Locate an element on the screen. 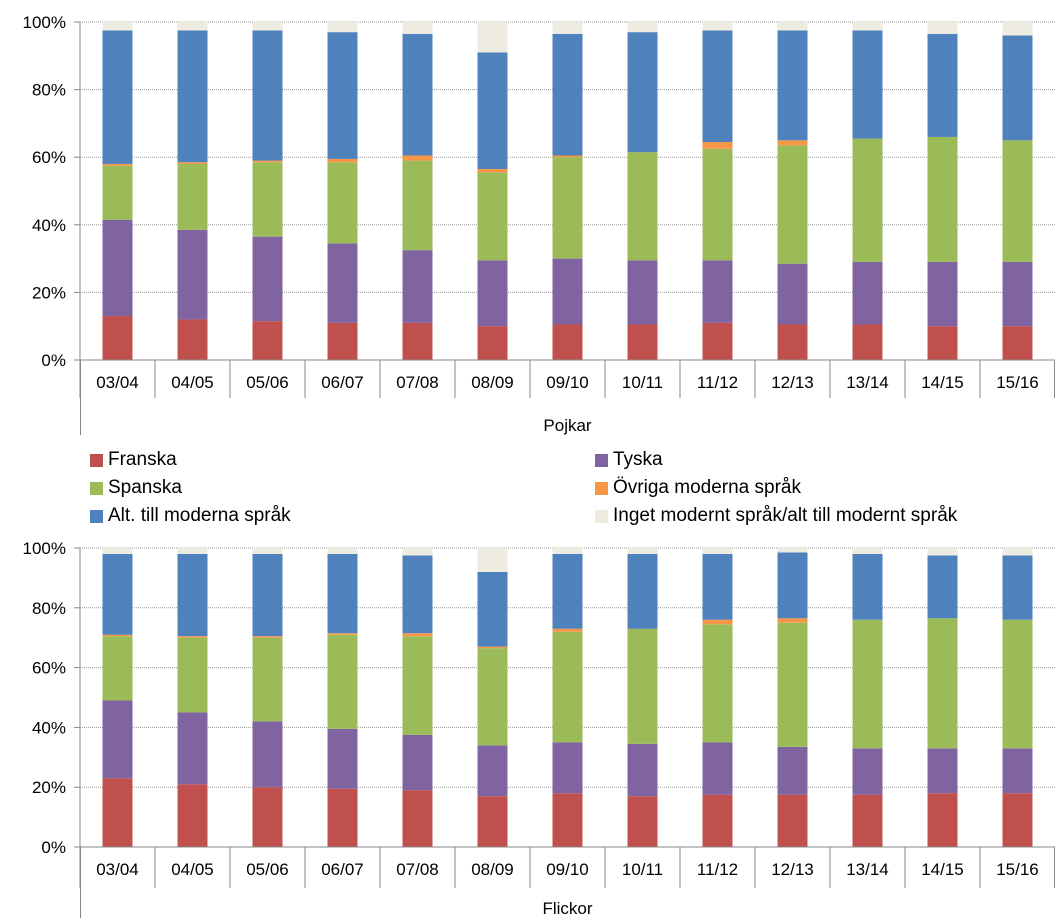 The height and width of the screenshot is (921, 1055). pojkar-x-tick-label: 10/11 is located at coordinates (642, 382).